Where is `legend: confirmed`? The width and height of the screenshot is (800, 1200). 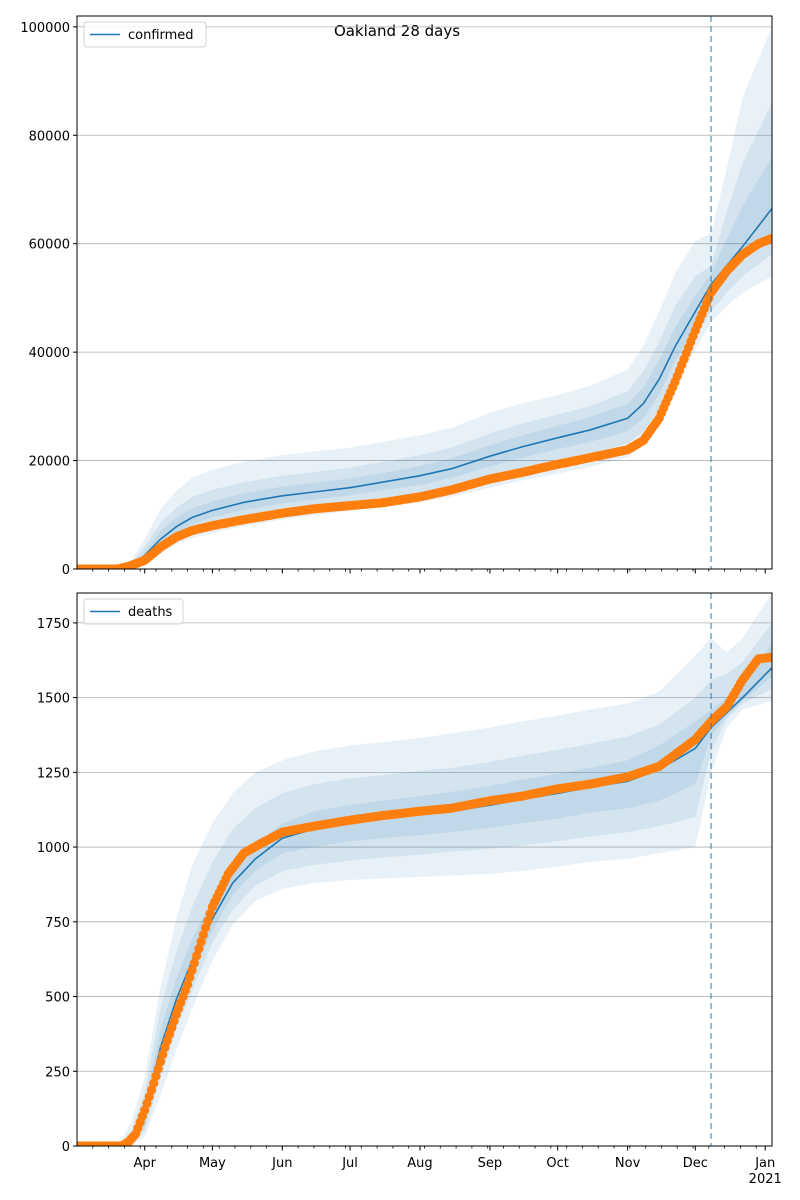
legend: confirmed is located at coordinates (145, 34).